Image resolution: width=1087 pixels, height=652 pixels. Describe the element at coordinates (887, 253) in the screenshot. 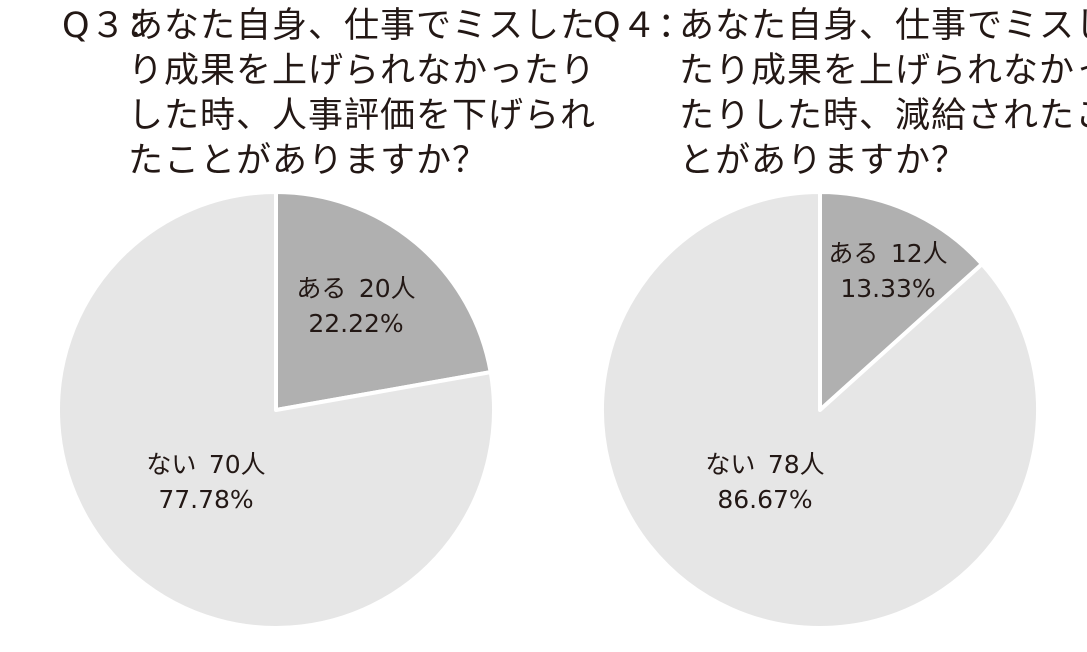

I see `slice-label: ある 12人` at that location.